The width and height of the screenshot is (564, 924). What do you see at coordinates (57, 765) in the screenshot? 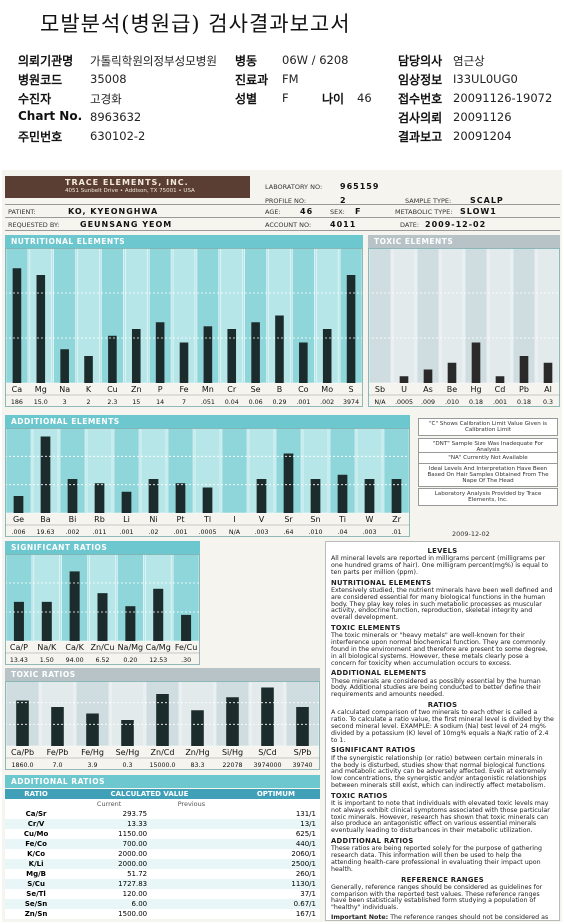
I see `element-result: 7.0` at bounding box center [57, 765].